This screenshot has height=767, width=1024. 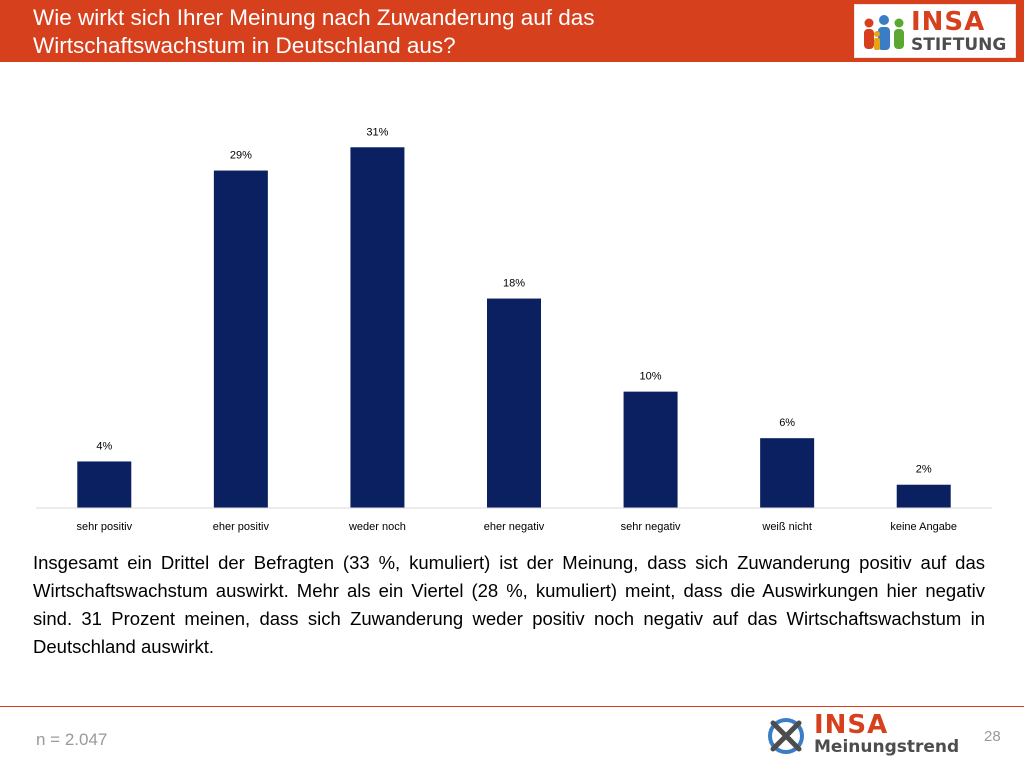 What do you see at coordinates (241, 156) in the screenshot?
I see `data-label-1: 29%` at bounding box center [241, 156].